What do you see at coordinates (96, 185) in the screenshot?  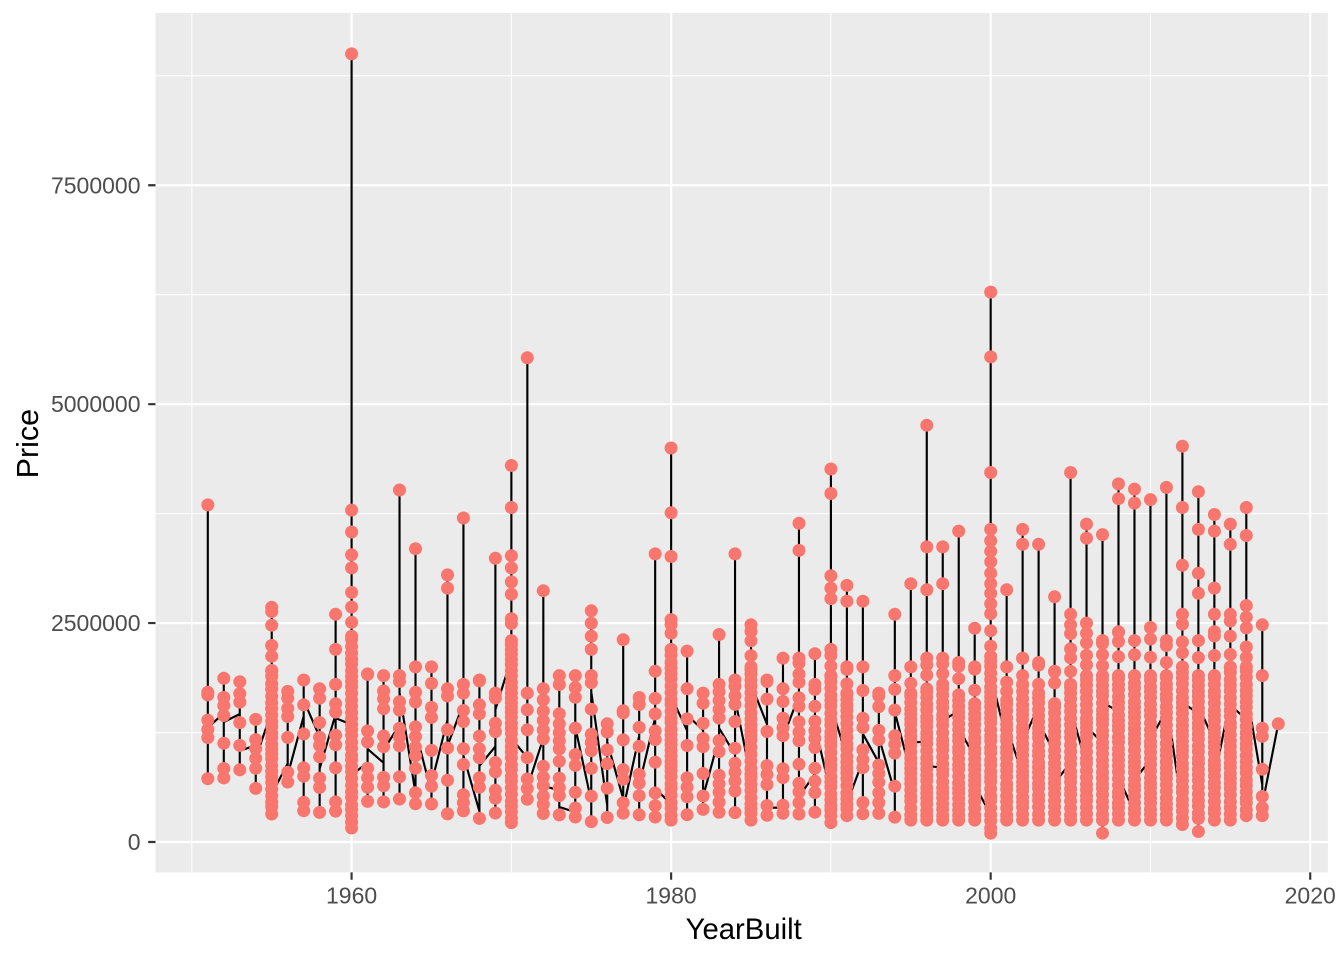 I see `svg-text: 7500000` at bounding box center [96, 185].